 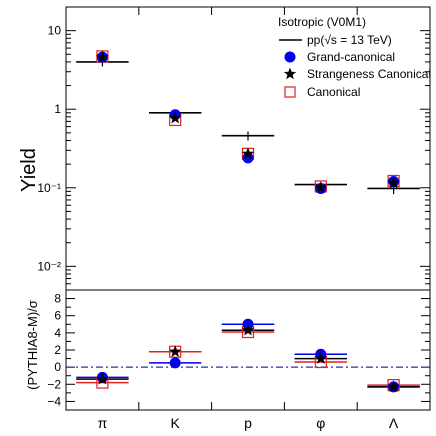 What do you see at coordinates (351, 57) in the screenshot?
I see `legend-grand-canonical-label: Grand-canonical` at bounding box center [351, 57].